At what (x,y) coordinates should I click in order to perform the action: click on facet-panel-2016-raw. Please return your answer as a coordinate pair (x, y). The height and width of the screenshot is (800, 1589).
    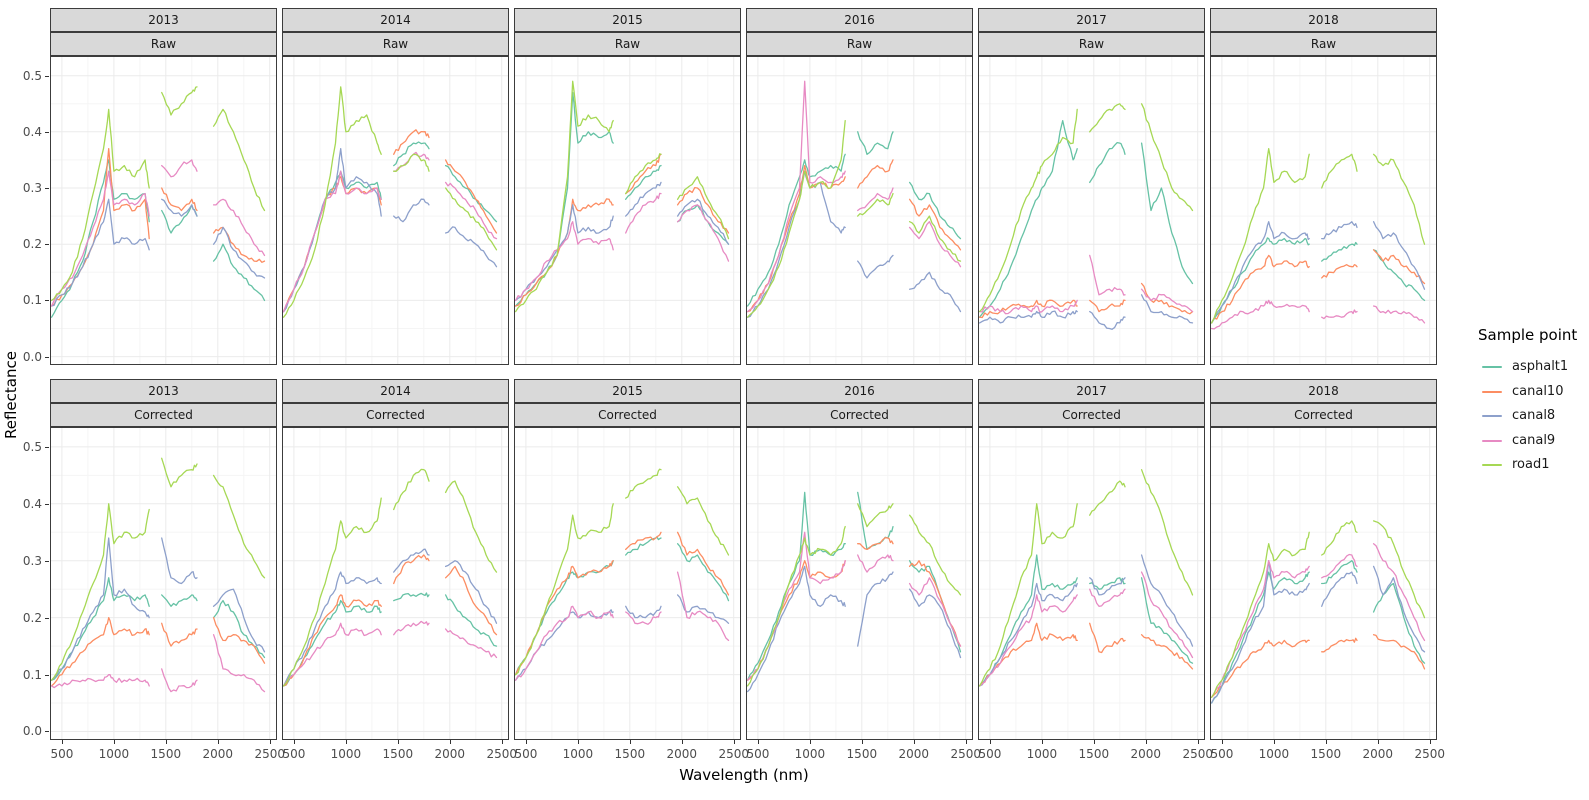
    Looking at the image, I should click on (859, 210).